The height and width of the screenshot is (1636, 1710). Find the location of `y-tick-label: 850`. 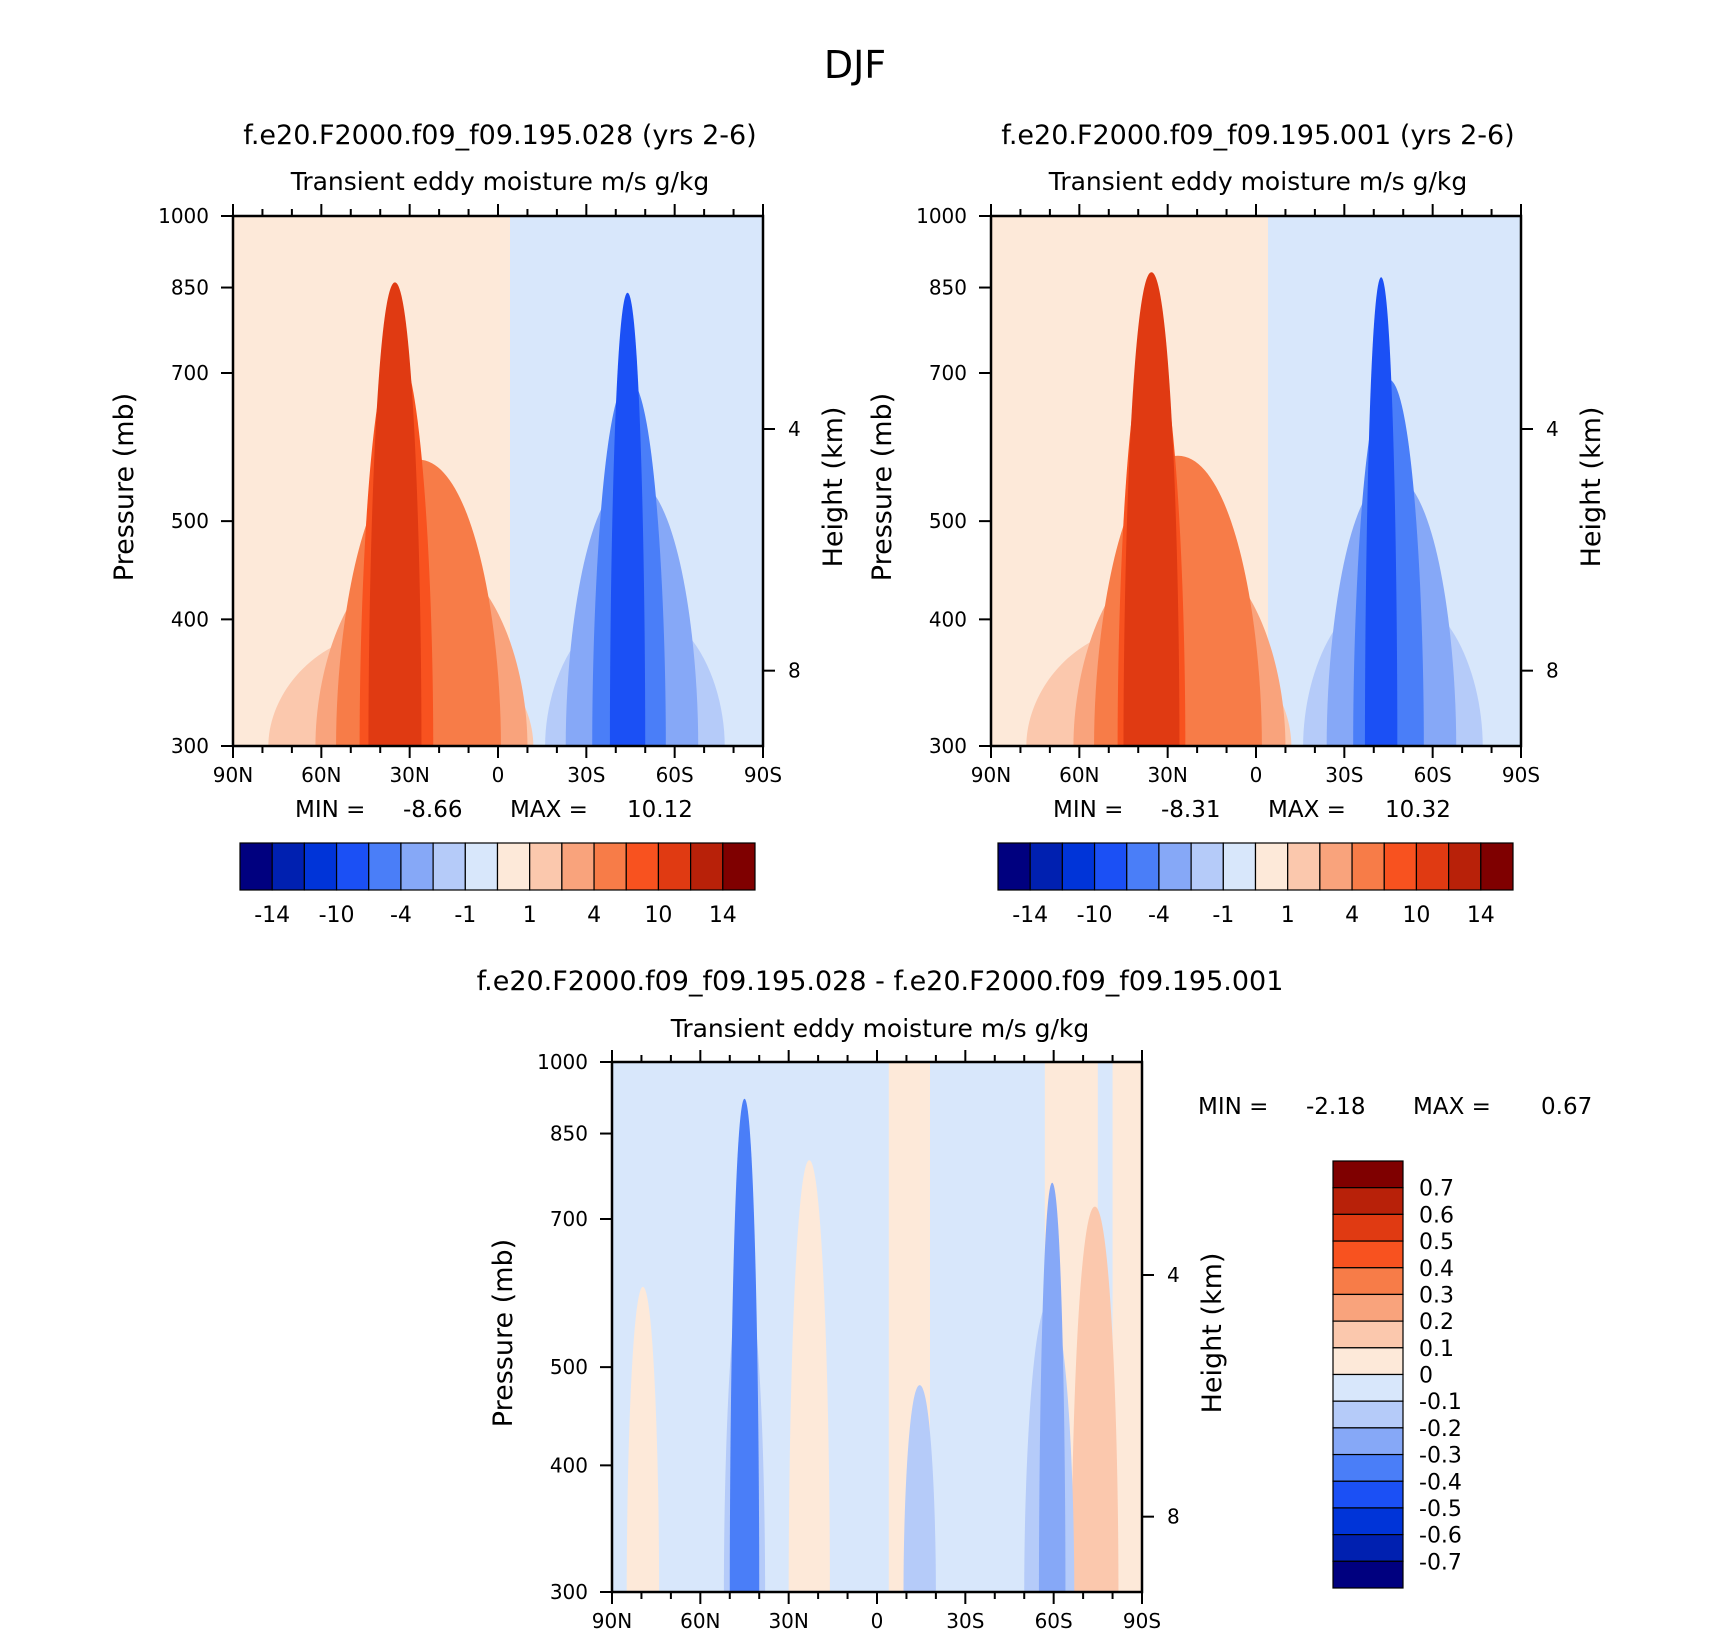

y-tick-label: 850 is located at coordinates (190, 288).